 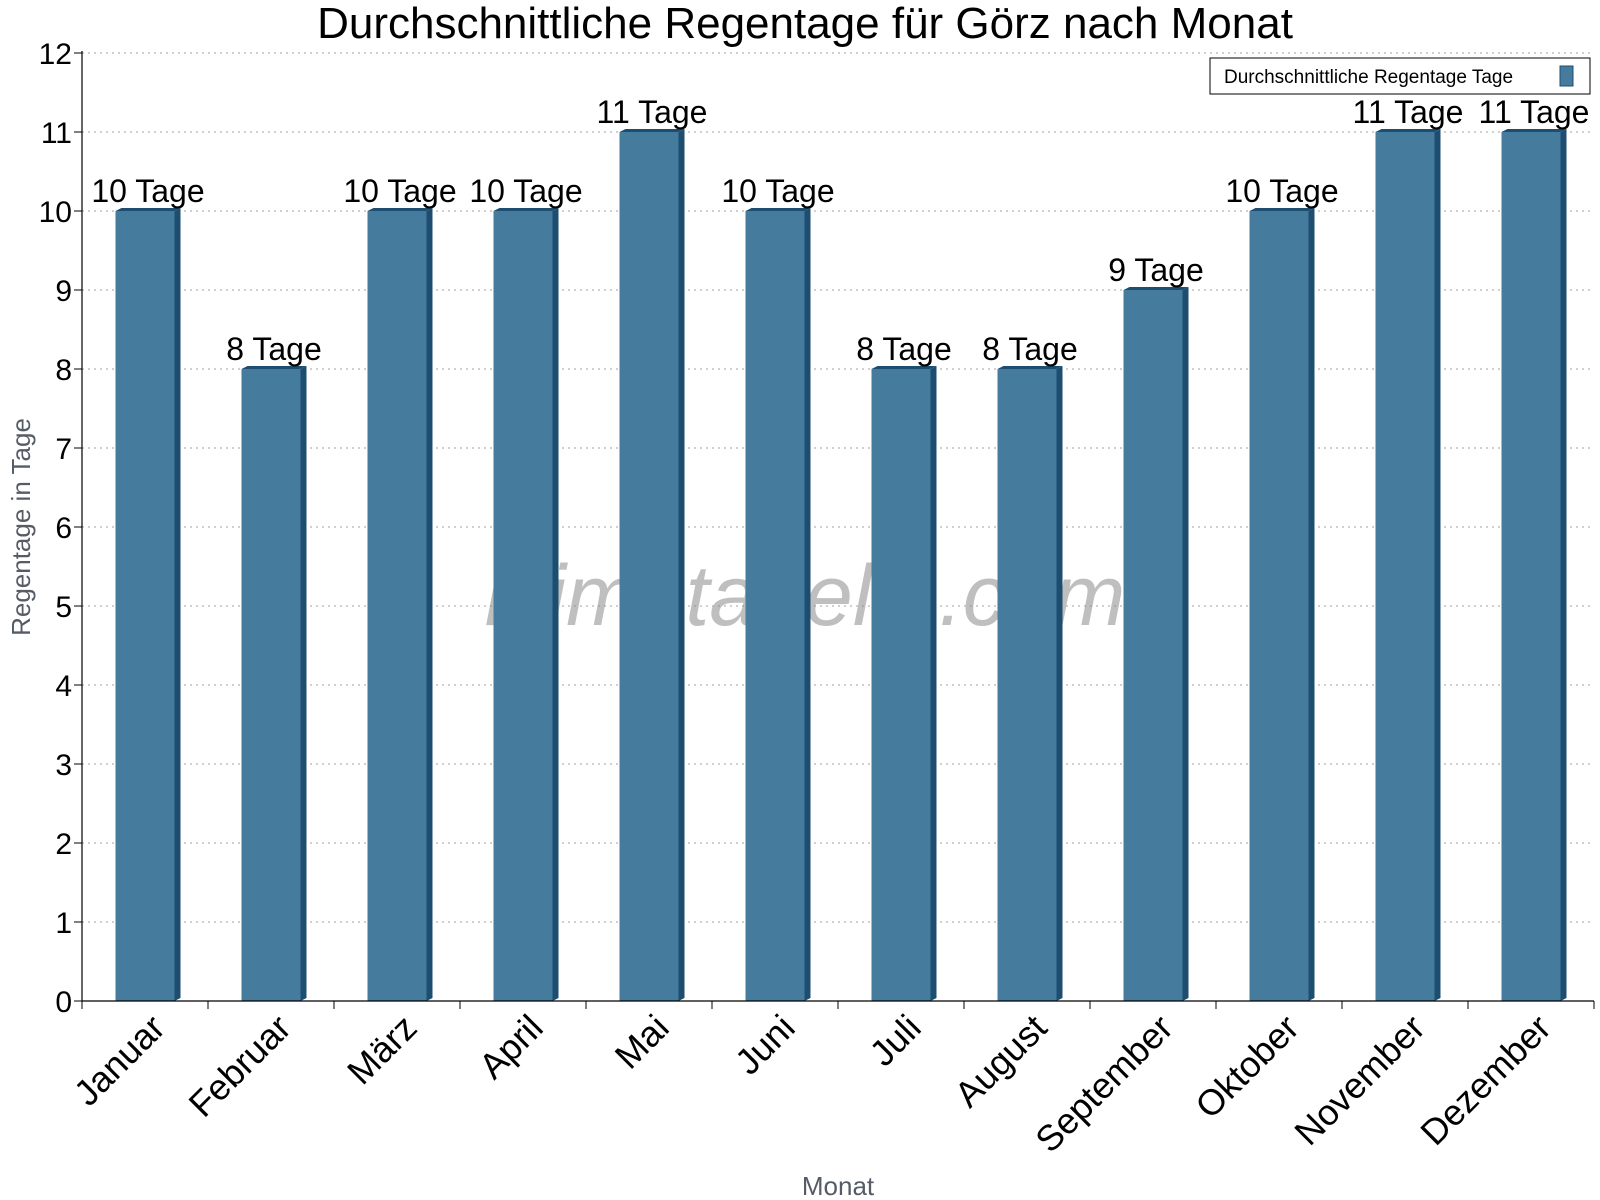 What do you see at coordinates (63, 765) in the screenshot?
I see `y-tick-label: 3` at bounding box center [63, 765].